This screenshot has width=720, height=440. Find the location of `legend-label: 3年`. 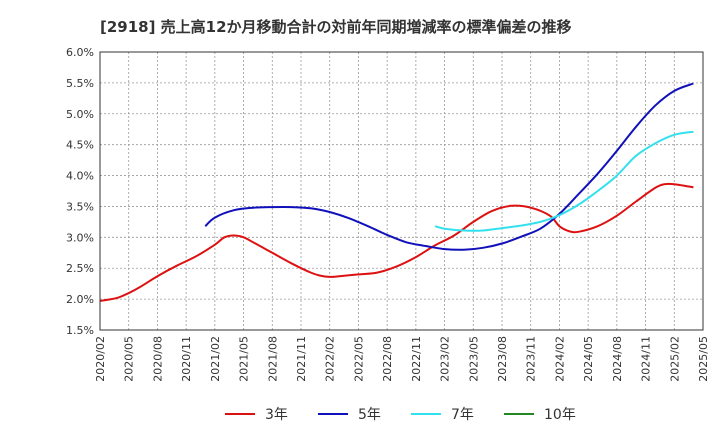

legend-label: 3年 is located at coordinates (276, 415).